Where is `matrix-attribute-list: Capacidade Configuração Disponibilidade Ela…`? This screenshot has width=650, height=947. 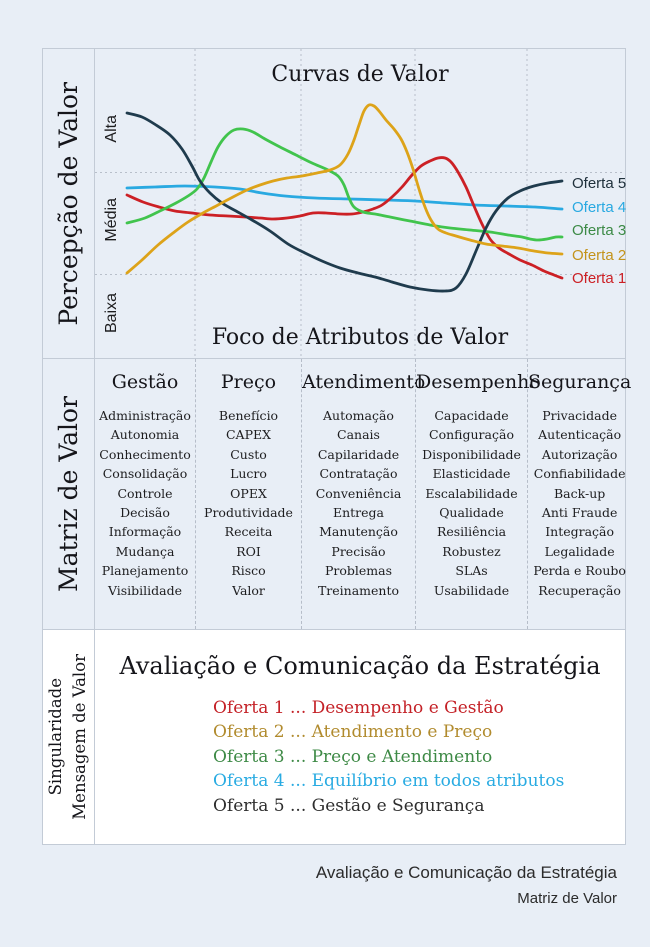 matrix-attribute-list: Capacidade Configuração Disponibilidade Ela… is located at coordinates (471, 503).